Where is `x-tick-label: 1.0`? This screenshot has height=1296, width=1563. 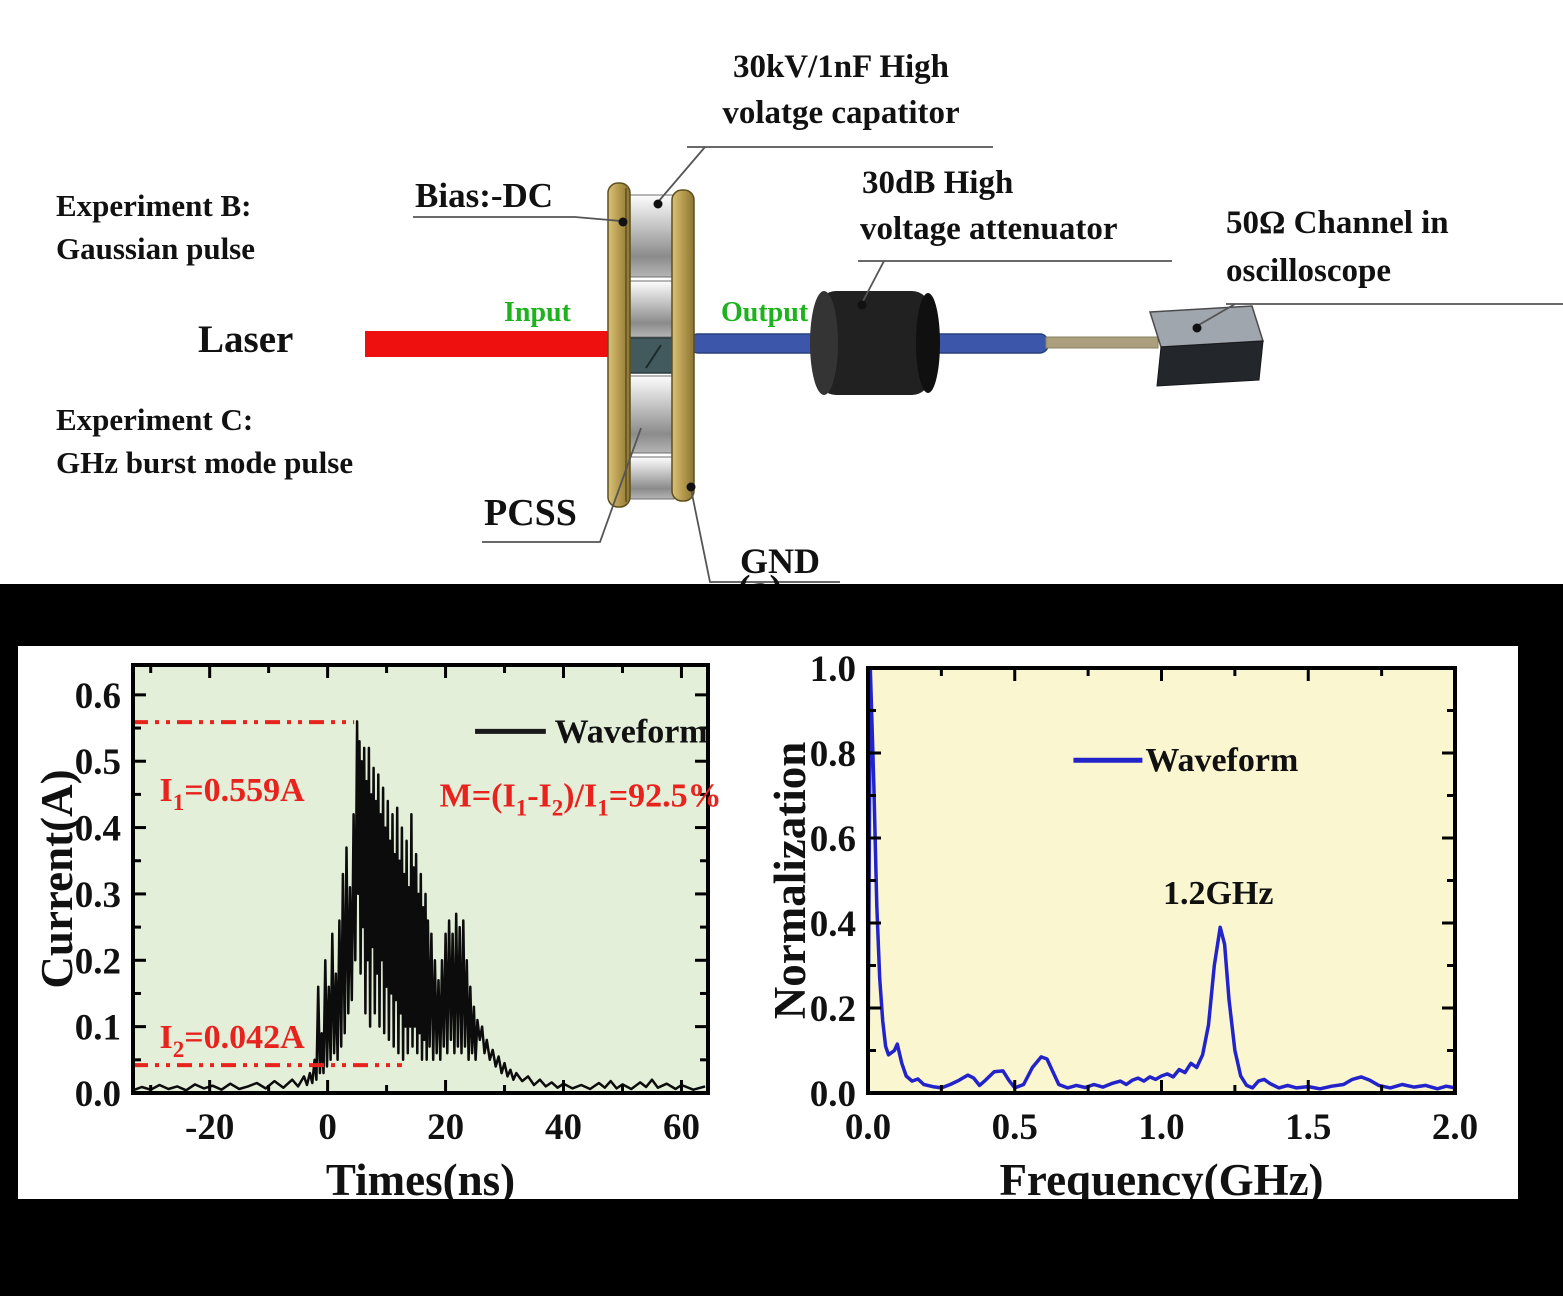 x-tick-label: 1.0 is located at coordinates (1161, 1127).